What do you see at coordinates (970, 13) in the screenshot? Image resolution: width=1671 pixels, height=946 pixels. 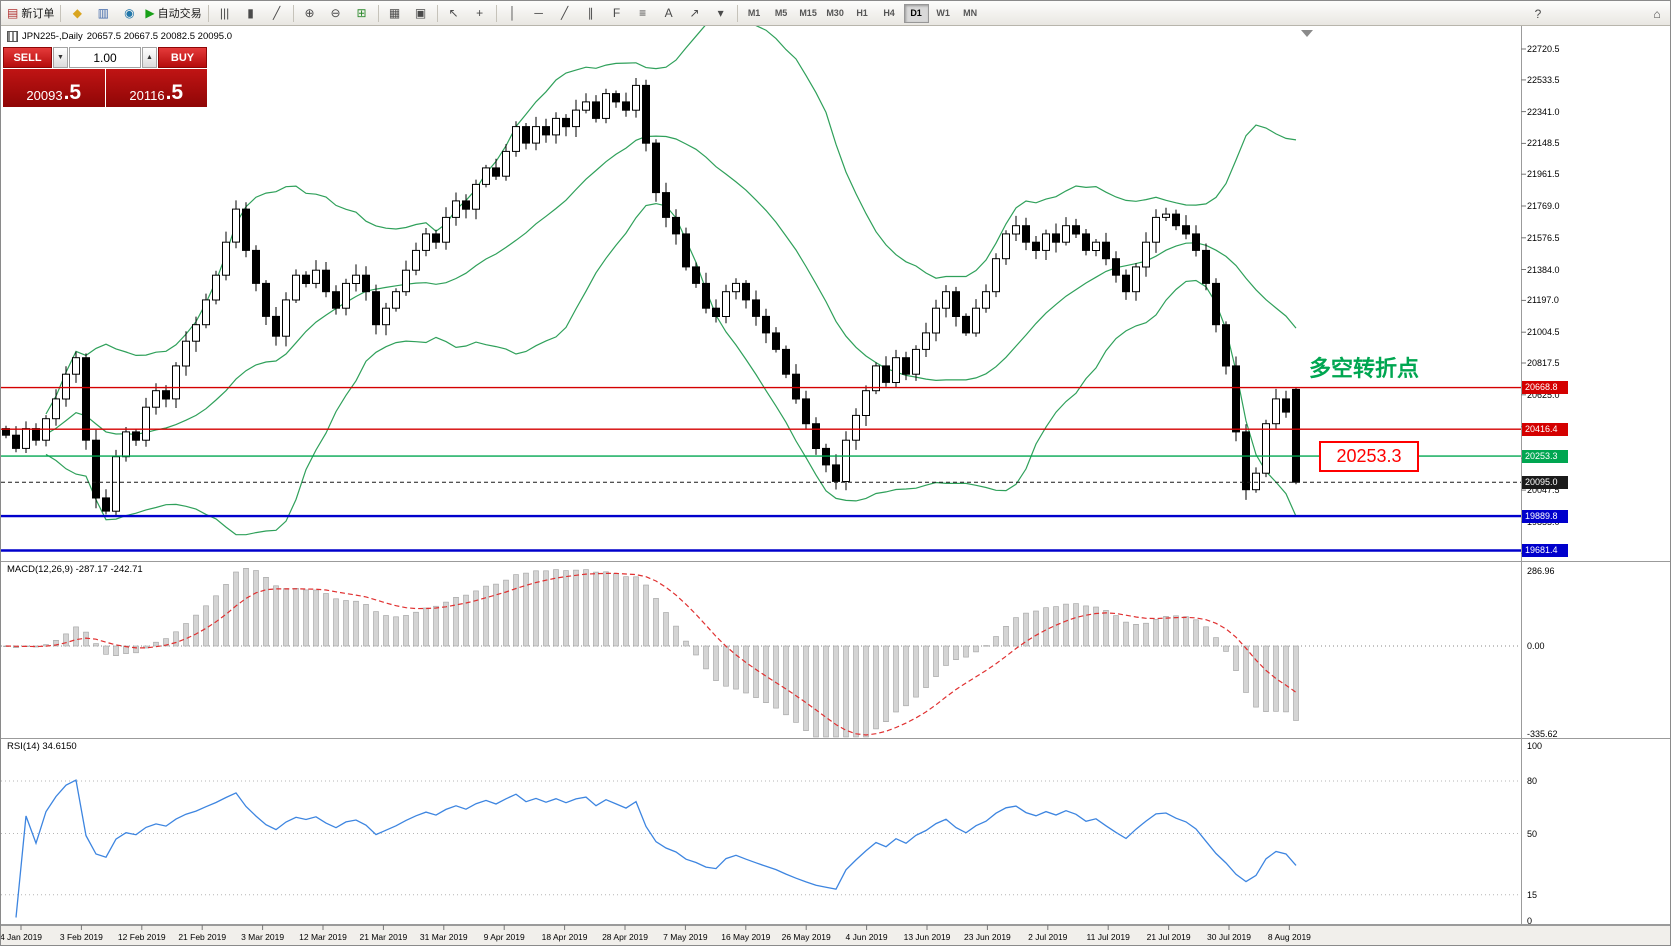 I see `timeframe-mn: MN` at bounding box center [970, 13].